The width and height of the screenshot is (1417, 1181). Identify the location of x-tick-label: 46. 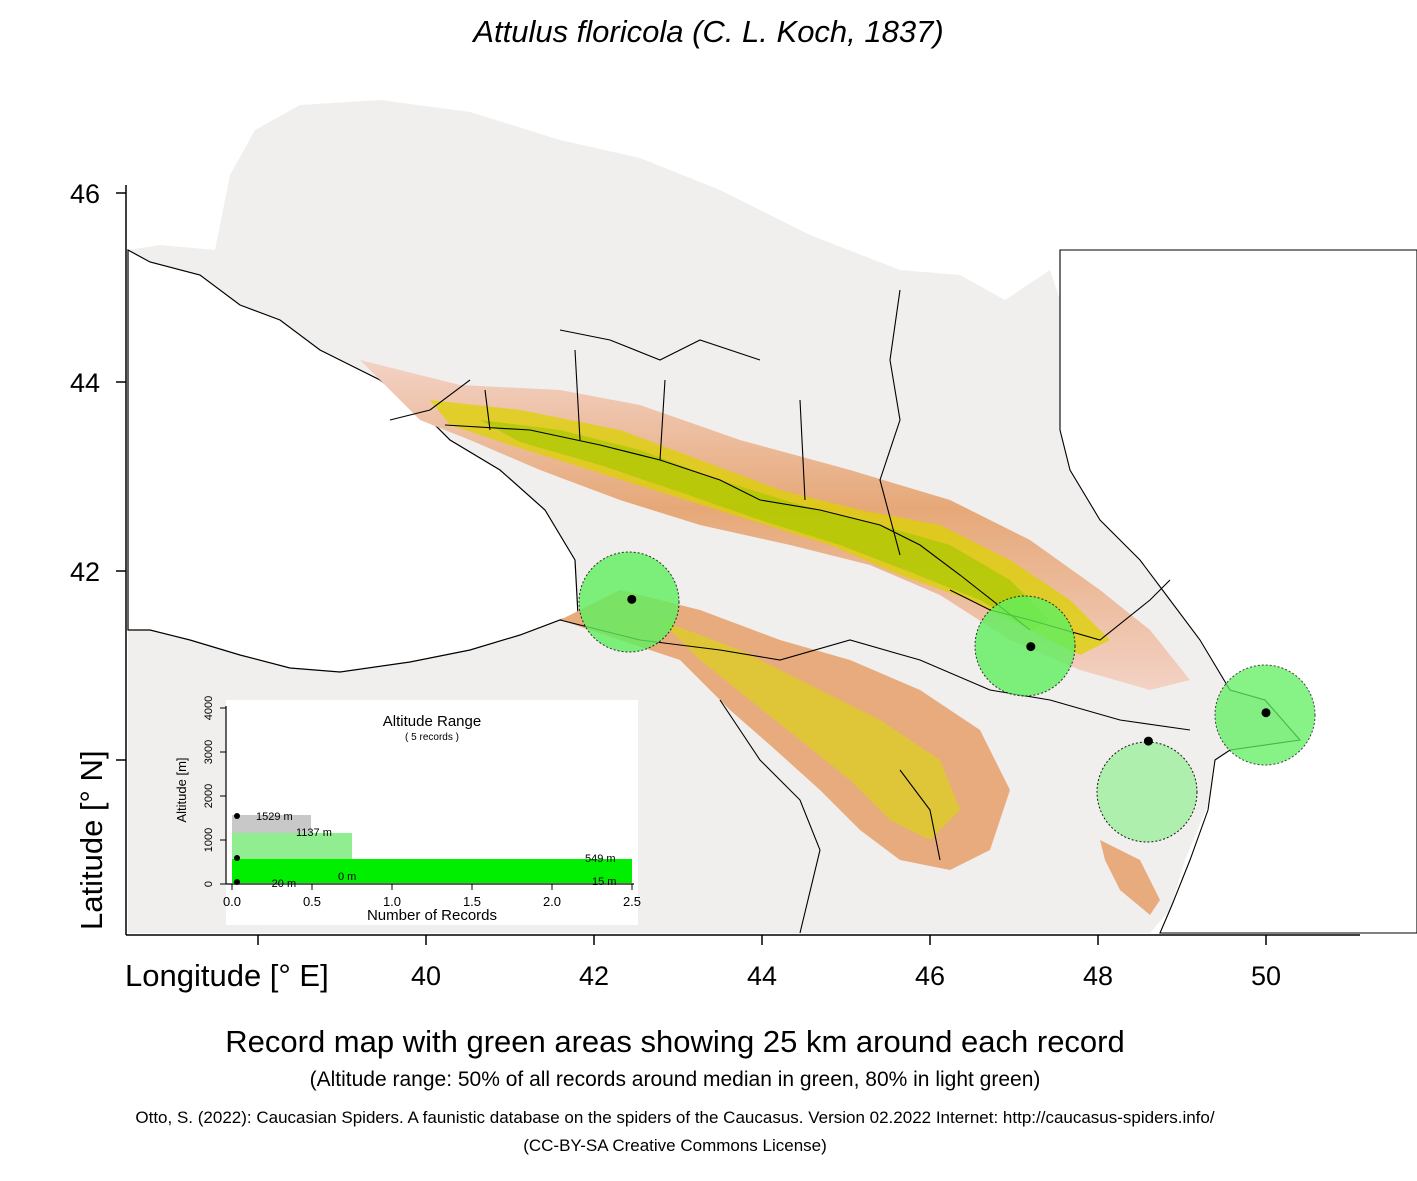
(930, 976).